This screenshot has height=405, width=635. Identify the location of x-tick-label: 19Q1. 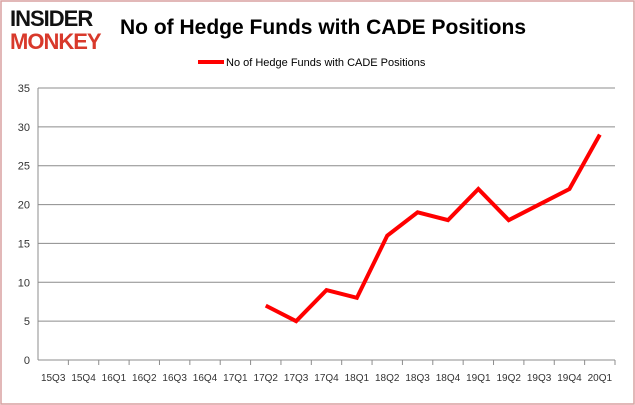
(478, 378).